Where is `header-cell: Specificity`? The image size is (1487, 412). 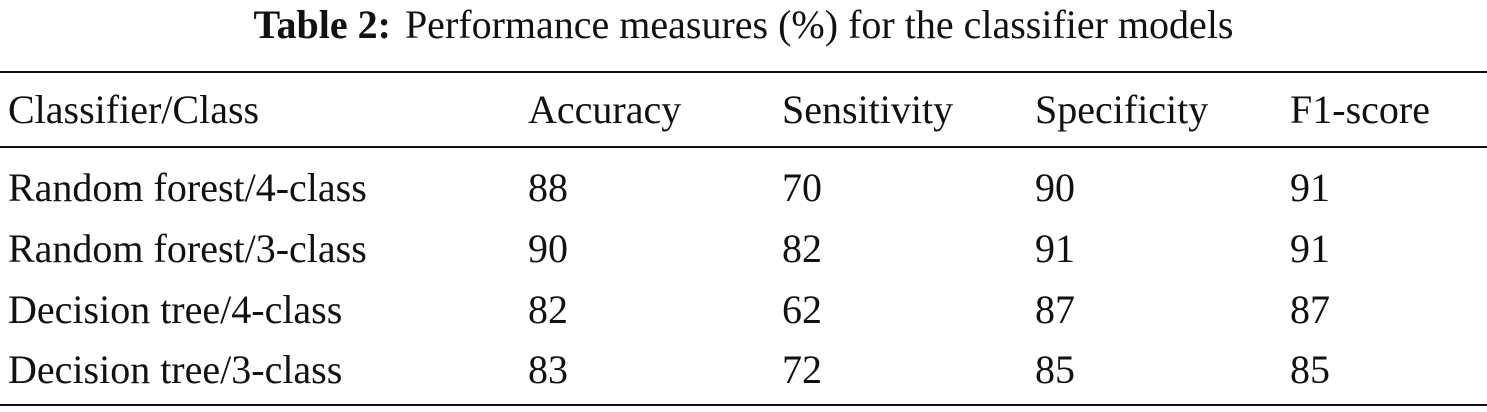
header-cell: Specificity is located at coordinates (1122, 109).